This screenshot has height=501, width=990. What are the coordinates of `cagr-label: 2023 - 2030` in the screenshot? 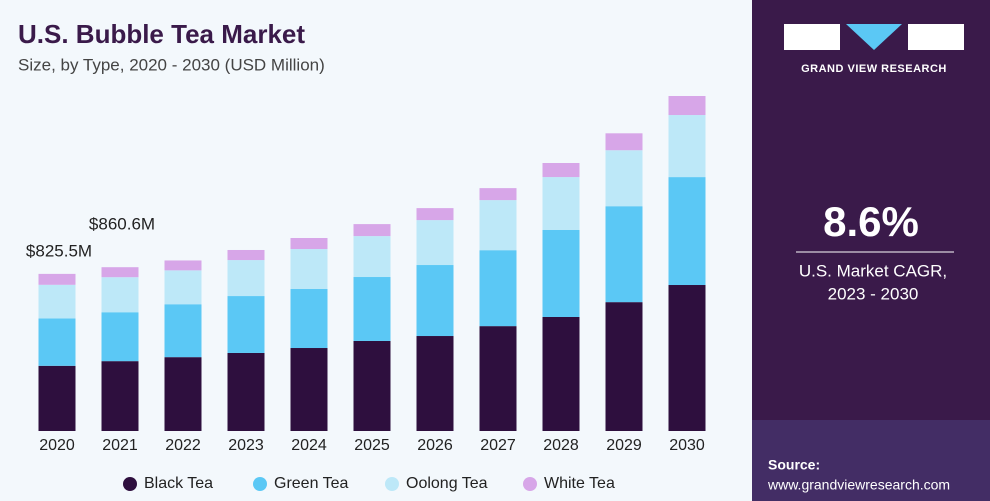 It's located at (873, 293).